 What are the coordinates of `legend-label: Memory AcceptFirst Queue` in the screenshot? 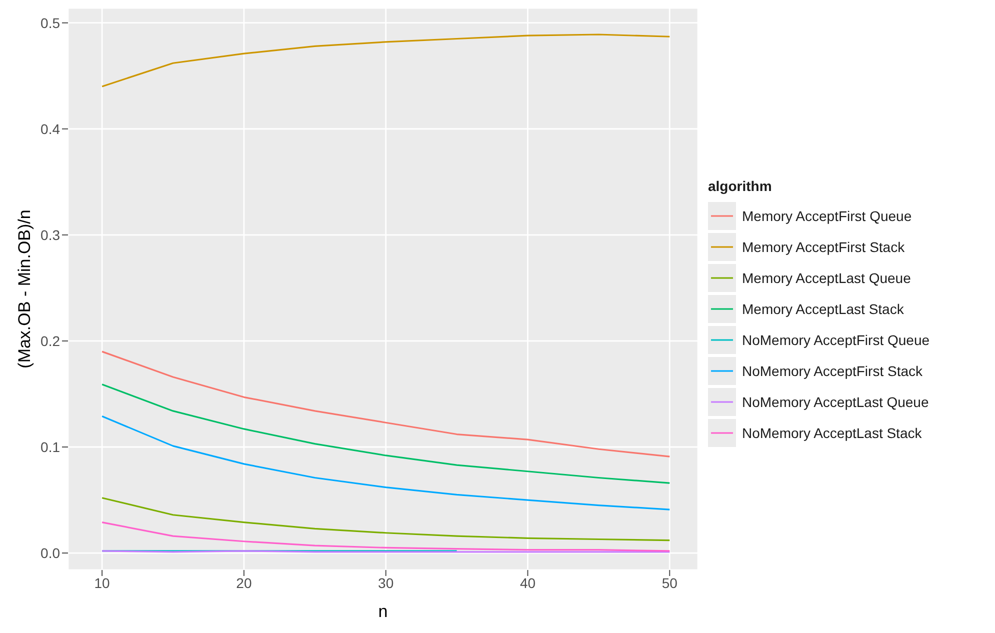 It's located at (827, 216).